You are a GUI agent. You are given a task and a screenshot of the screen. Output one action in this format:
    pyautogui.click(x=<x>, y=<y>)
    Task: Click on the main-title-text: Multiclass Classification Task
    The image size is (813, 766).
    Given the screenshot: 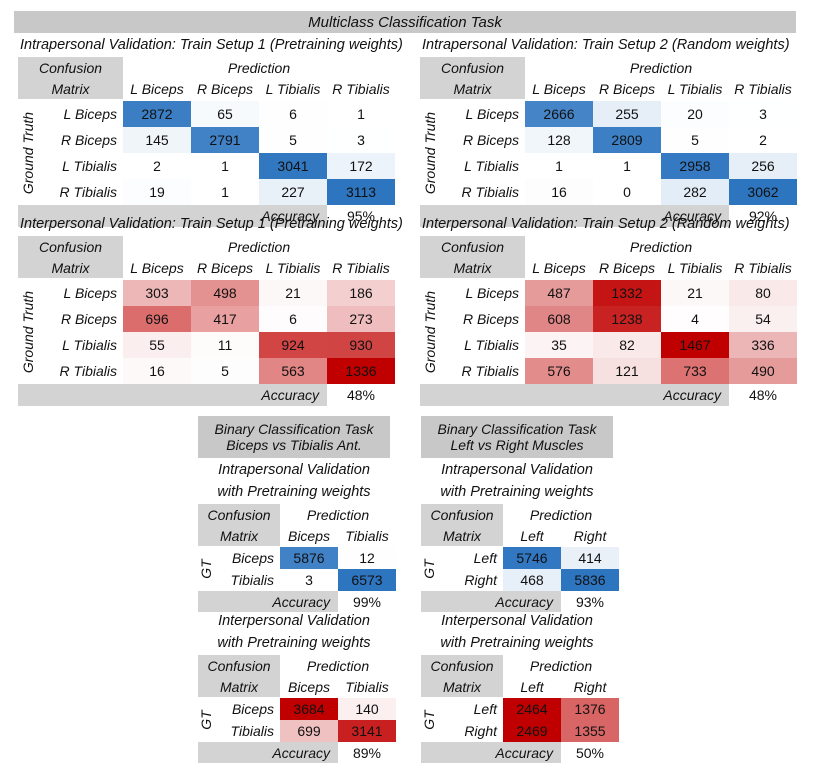 What is the action you would take?
    pyautogui.click(x=405, y=22)
    